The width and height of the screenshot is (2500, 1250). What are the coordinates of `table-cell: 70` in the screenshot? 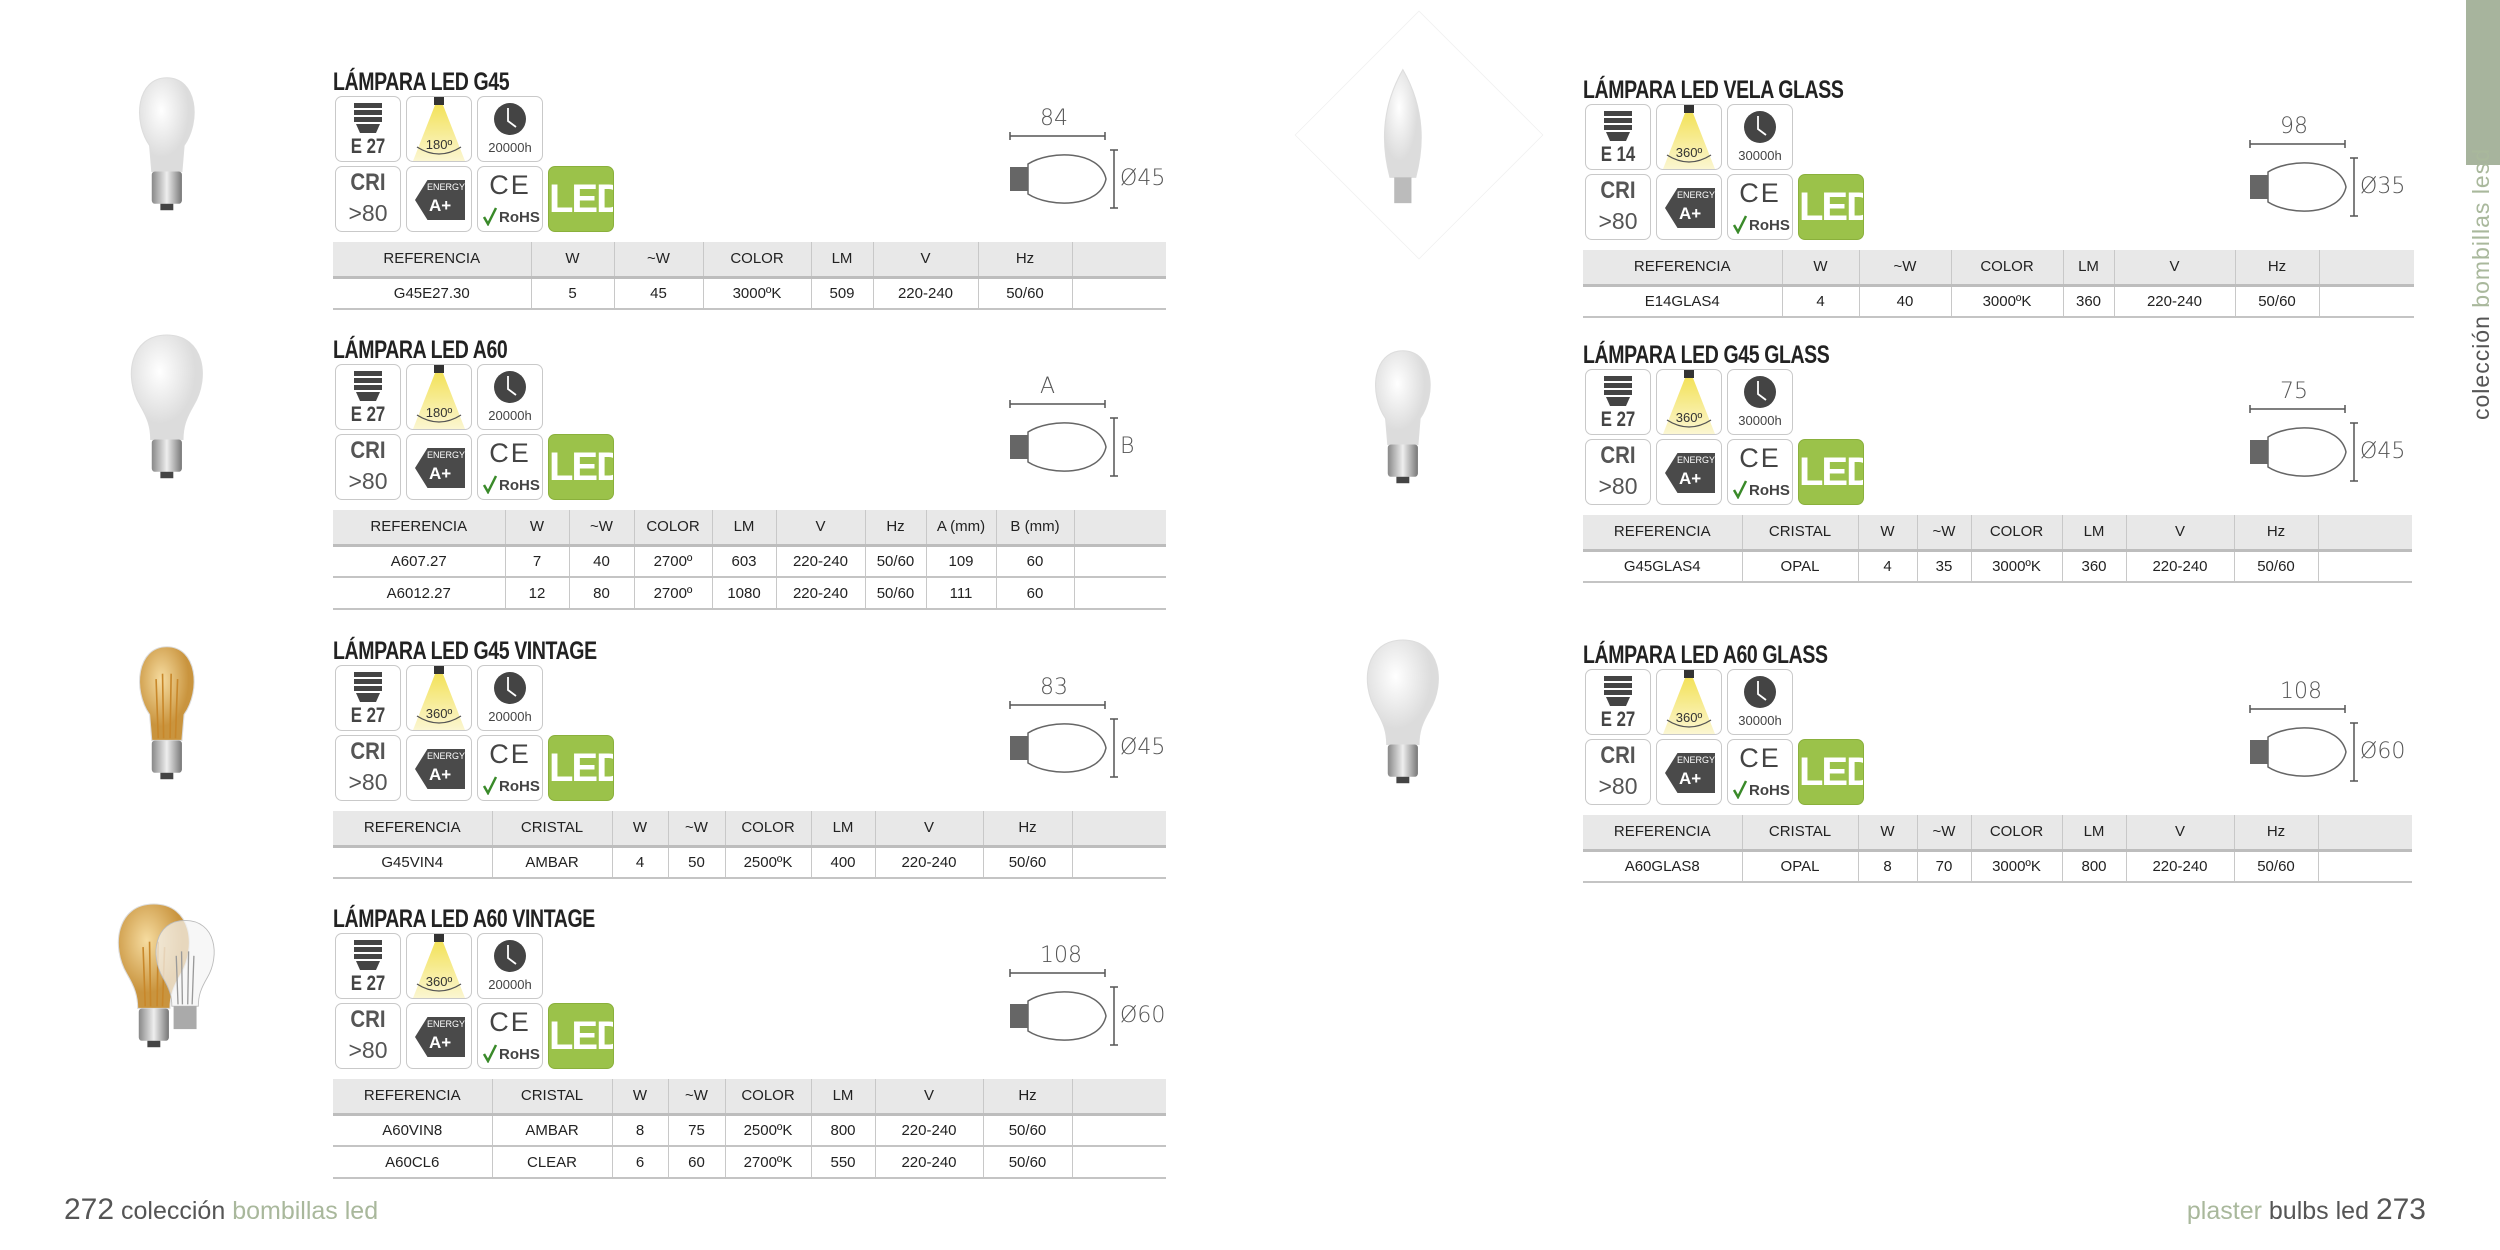 It's located at (1944, 866).